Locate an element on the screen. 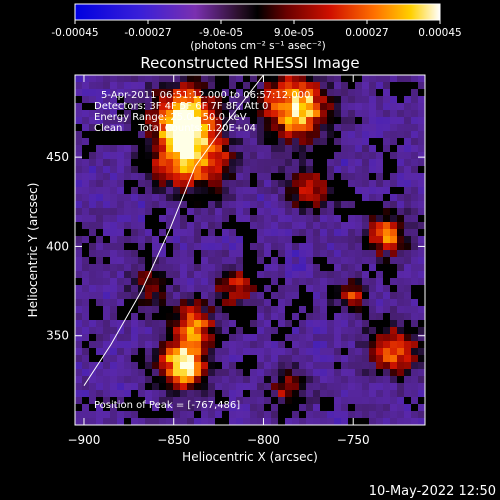 Image resolution: width=500 pixels, height=500 pixels. peak-position-label: Position of Peak = [-767,486] is located at coordinates (167, 405).